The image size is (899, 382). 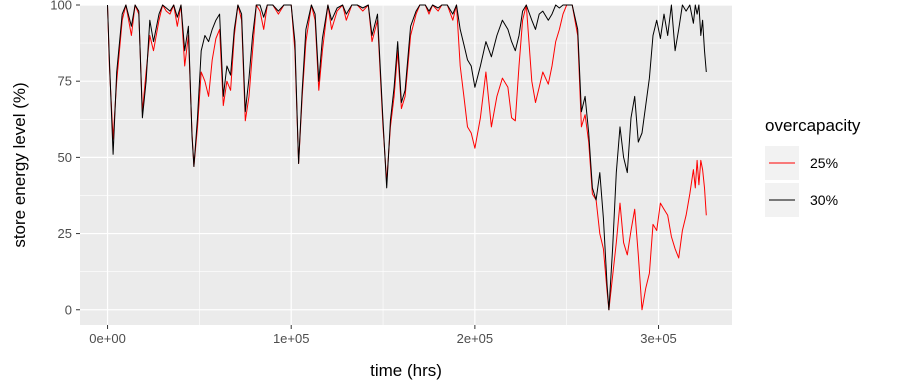 I want to click on x-axis: 0e+00 1e+05 2e+05 3e+05, so click(x=383, y=335).